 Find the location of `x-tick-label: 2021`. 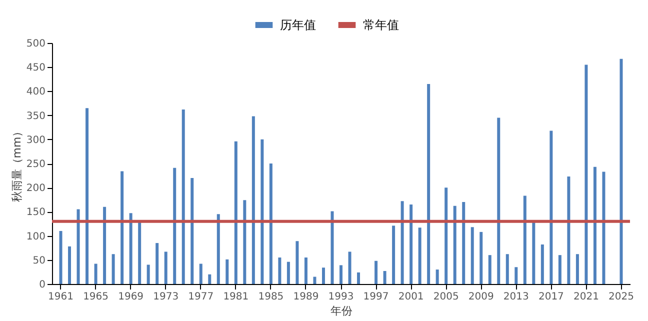

x-tick-label: 2021 is located at coordinates (586, 297).